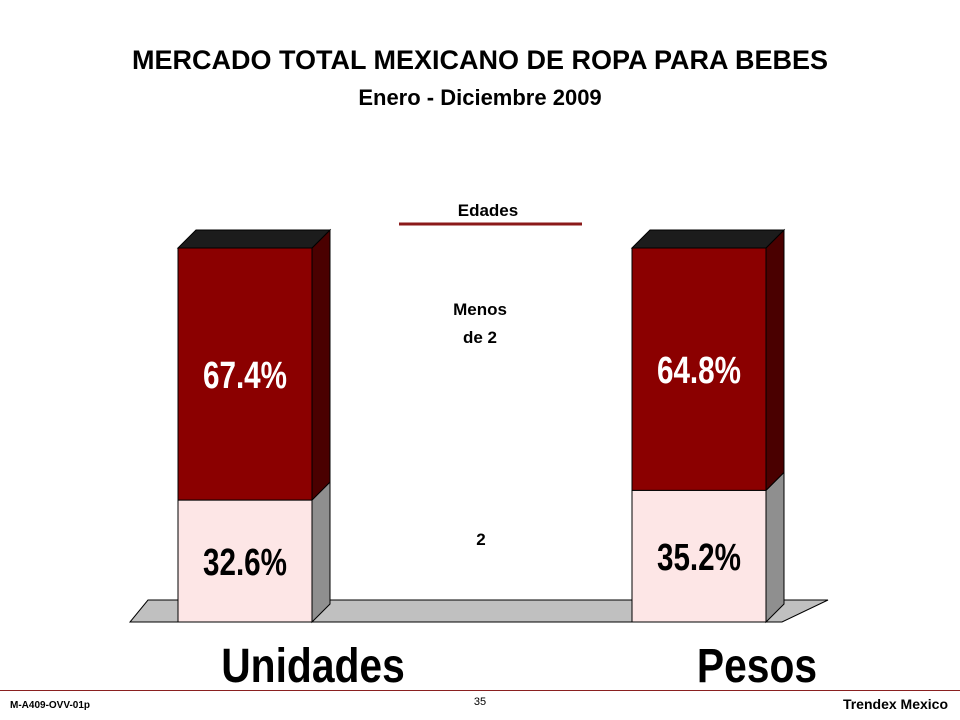 The image size is (960, 720). What do you see at coordinates (488, 210) in the screenshot?
I see `legend-heading: Edades` at bounding box center [488, 210].